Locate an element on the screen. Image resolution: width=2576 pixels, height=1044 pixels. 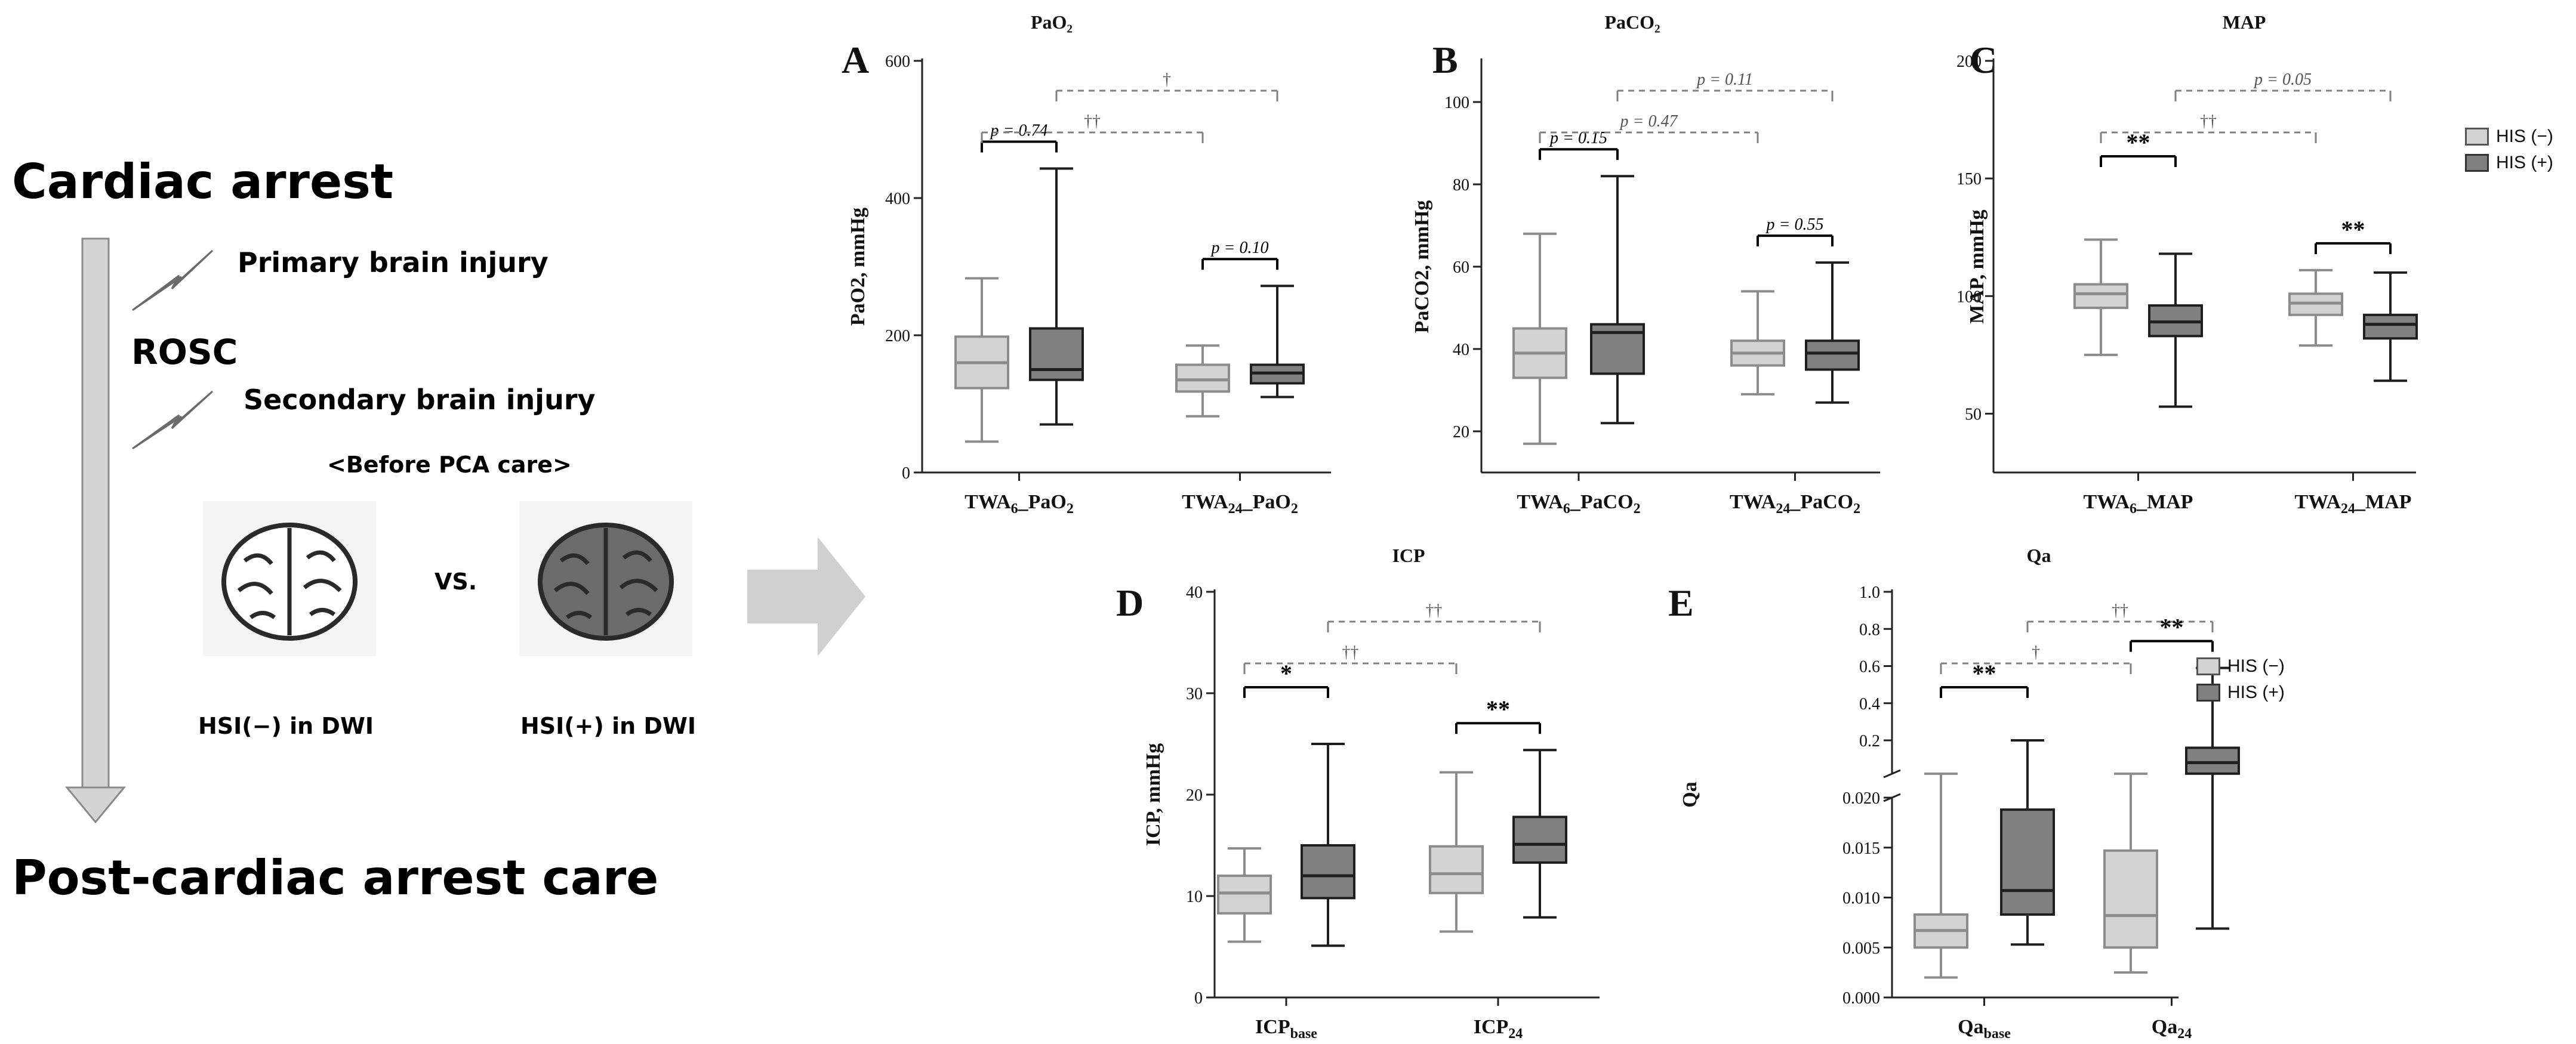
y-axis-label: PaCO2, mmHg is located at coordinates (1422, 266).